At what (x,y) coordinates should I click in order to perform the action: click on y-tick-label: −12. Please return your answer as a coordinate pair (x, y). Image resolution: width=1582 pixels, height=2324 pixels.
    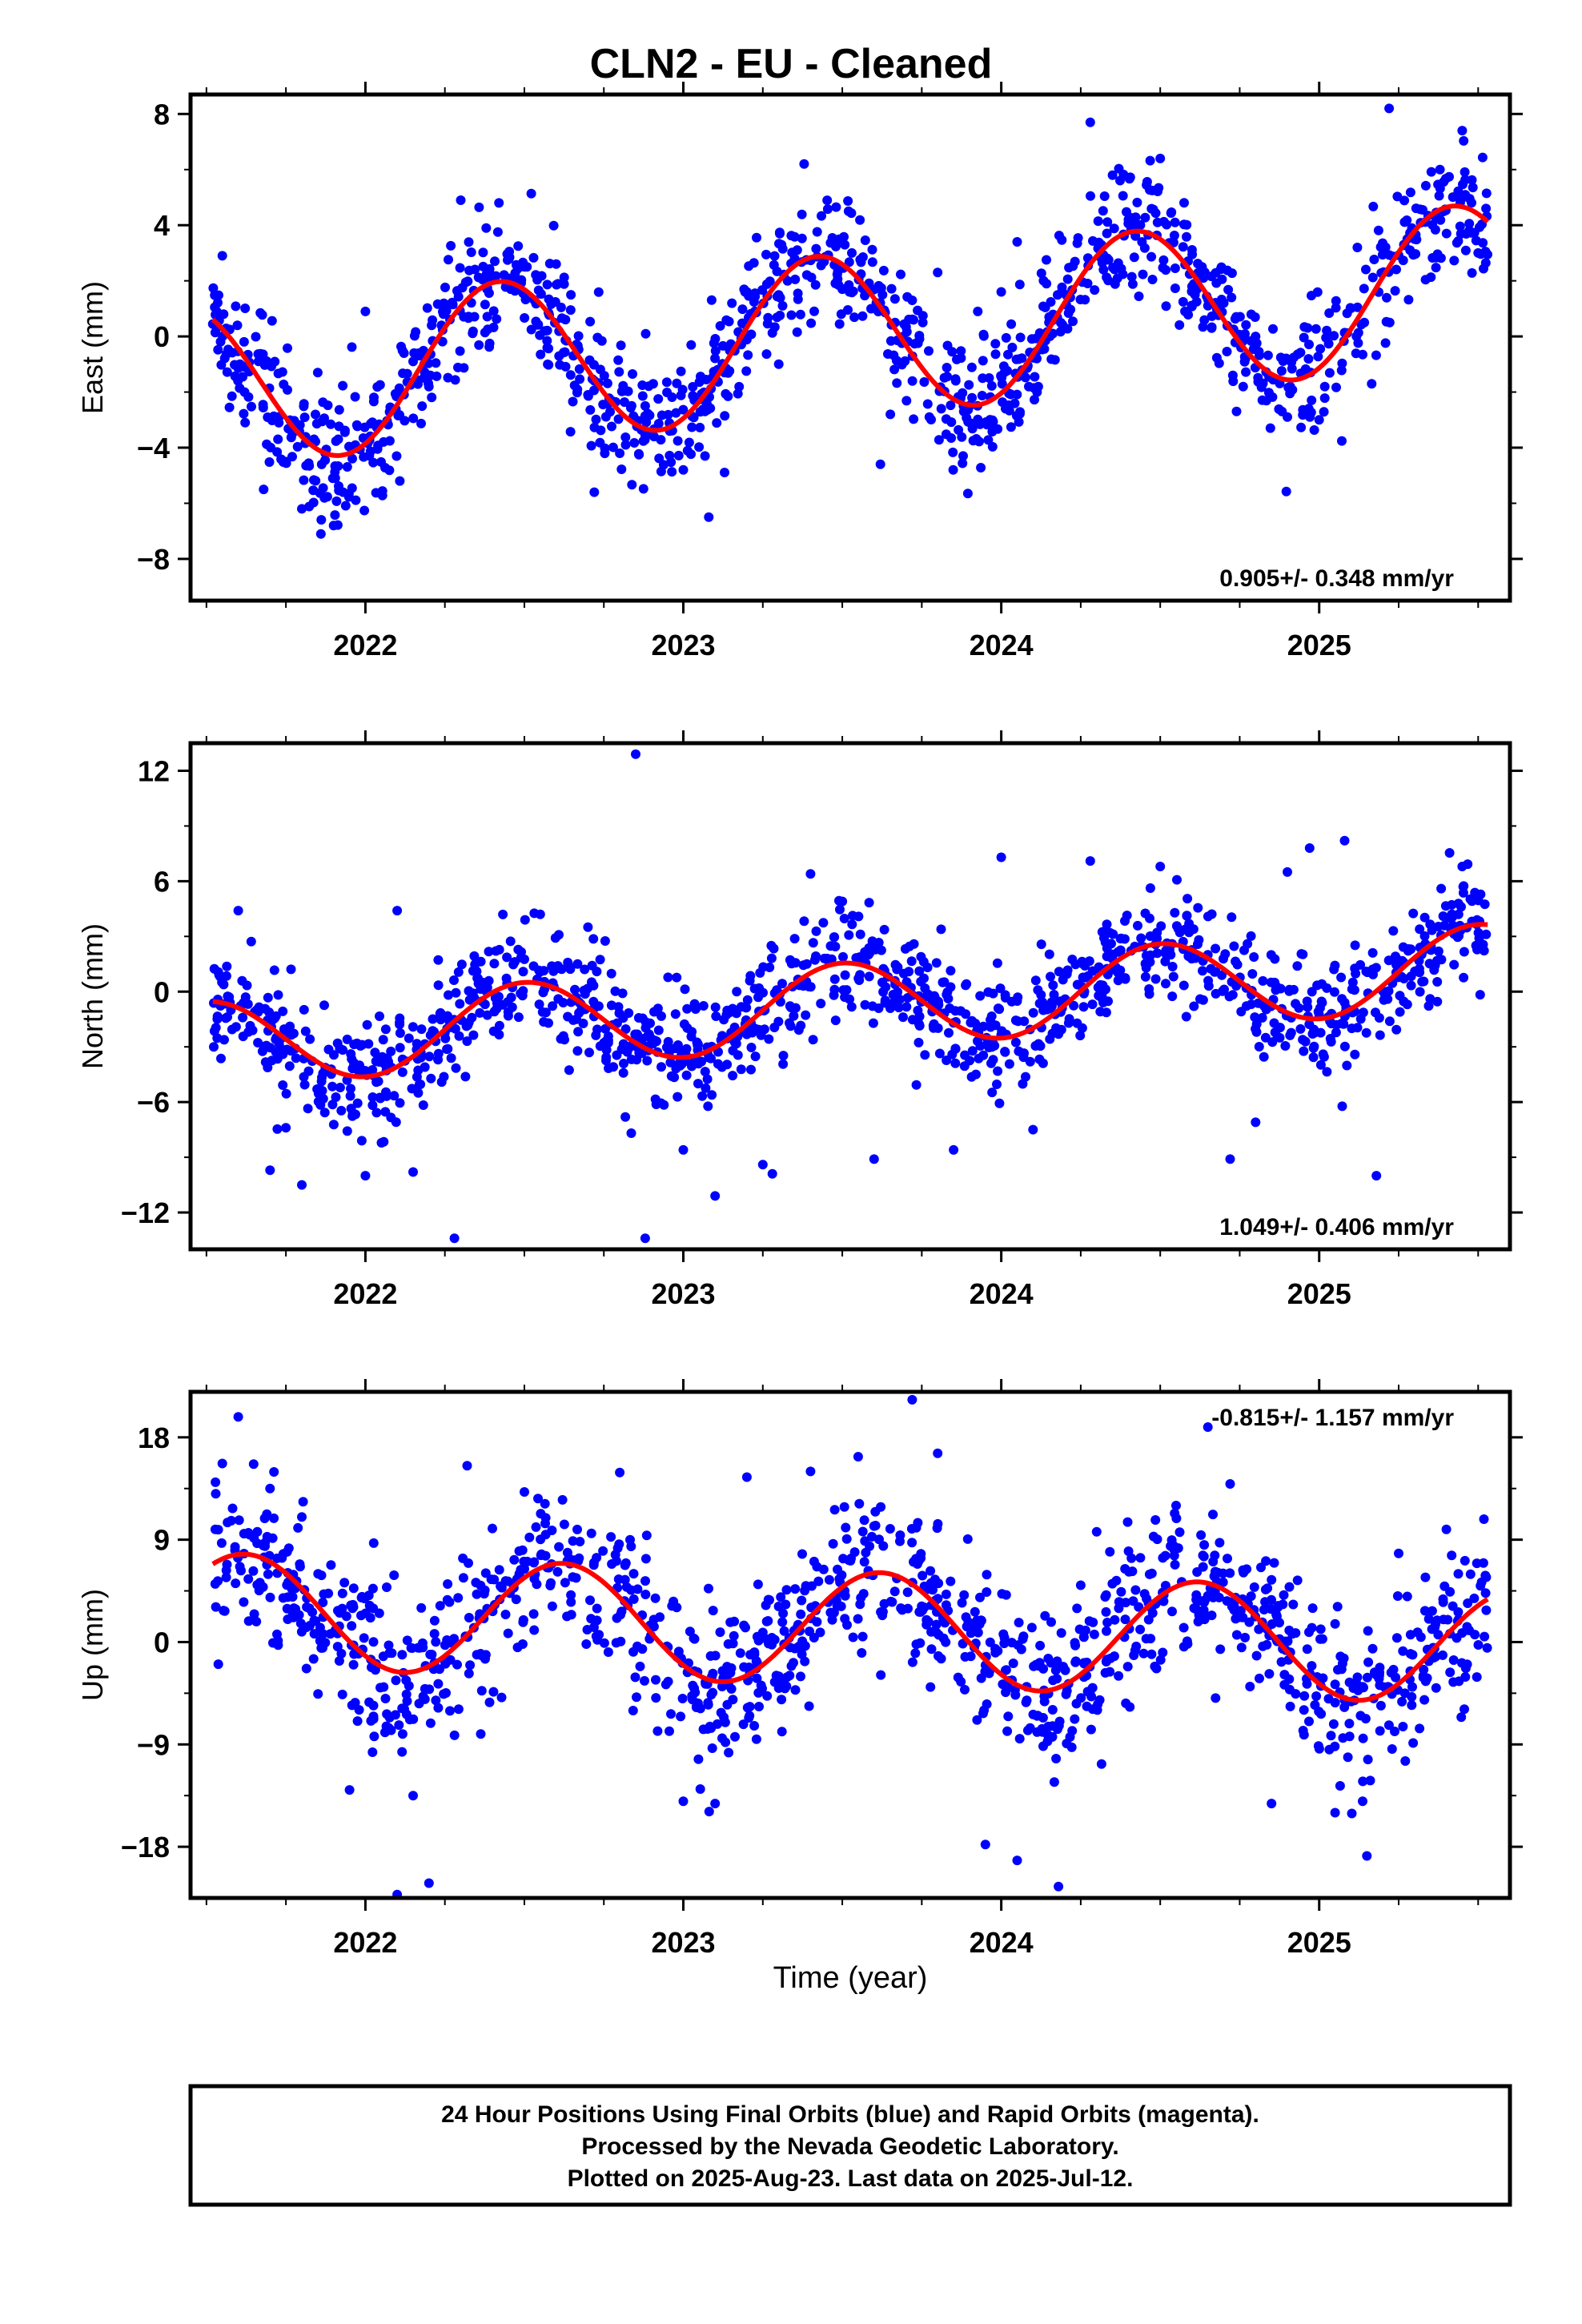
    Looking at the image, I should click on (145, 1212).